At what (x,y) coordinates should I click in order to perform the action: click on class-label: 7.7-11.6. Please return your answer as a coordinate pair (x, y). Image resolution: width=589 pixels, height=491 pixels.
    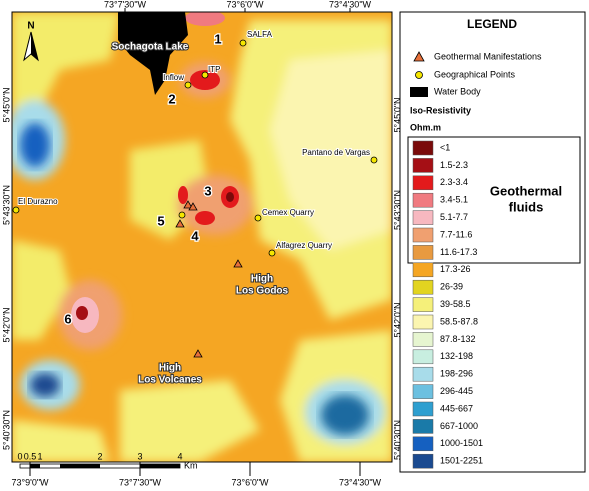
    Looking at the image, I should click on (456, 234).